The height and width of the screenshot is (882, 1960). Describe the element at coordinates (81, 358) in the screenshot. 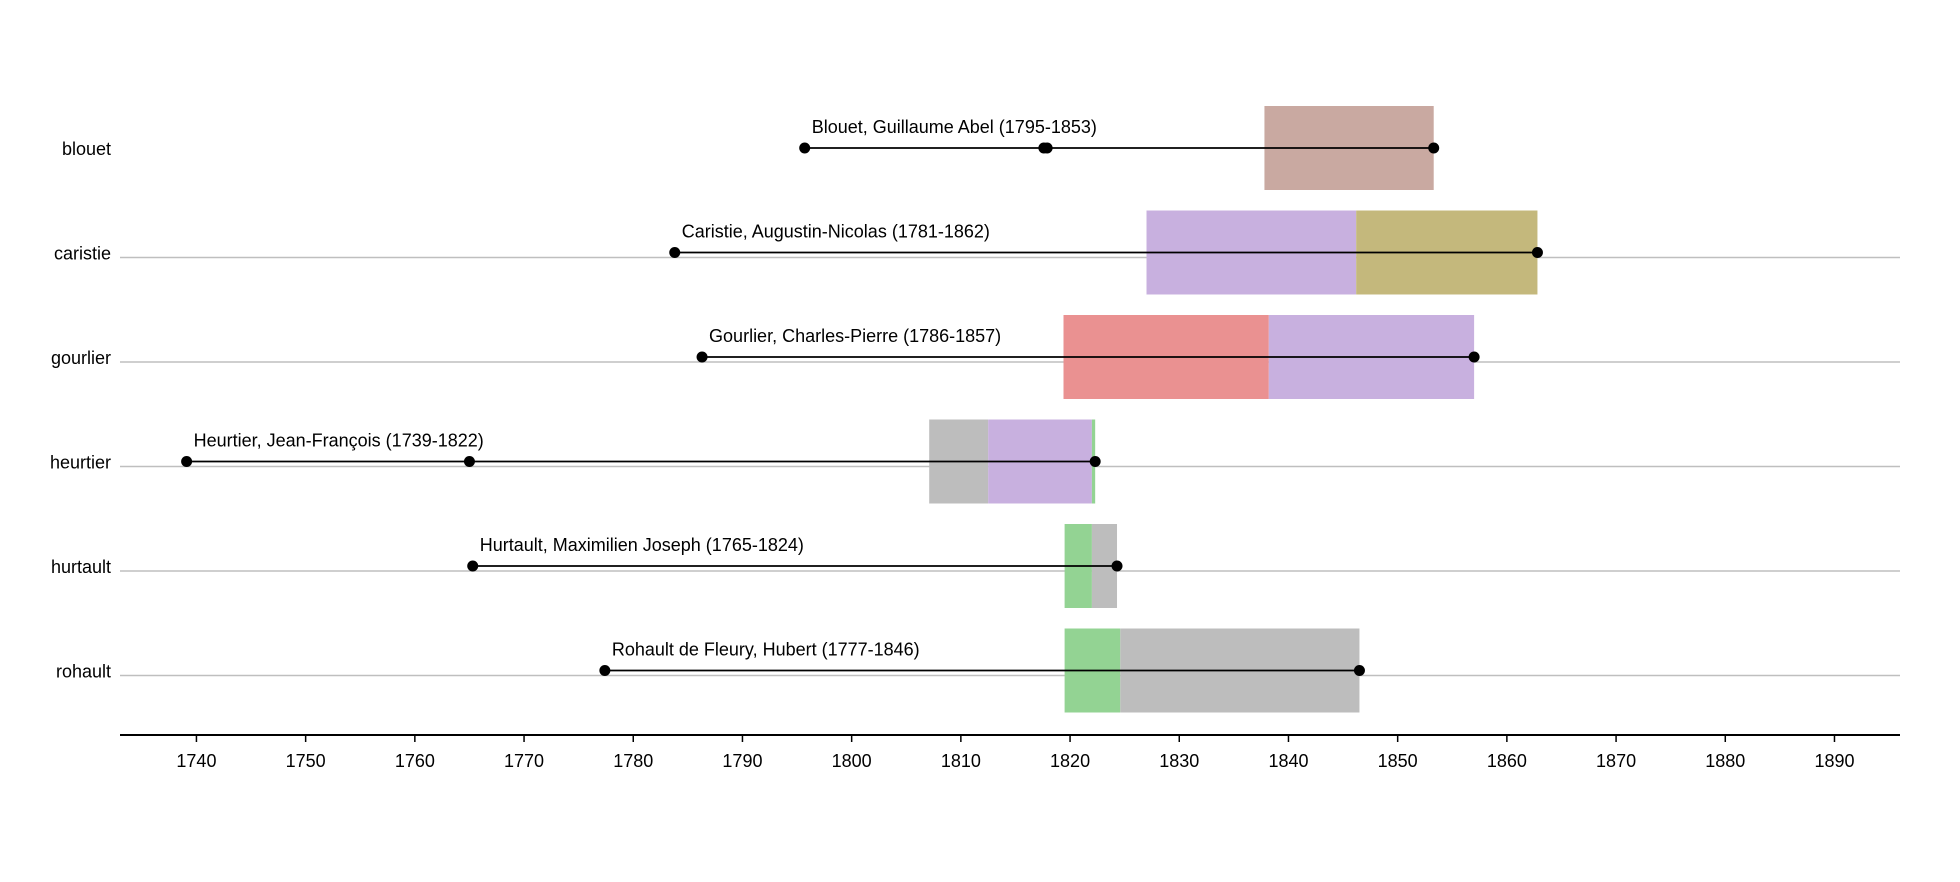

I see `row-label: gourlier` at that location.